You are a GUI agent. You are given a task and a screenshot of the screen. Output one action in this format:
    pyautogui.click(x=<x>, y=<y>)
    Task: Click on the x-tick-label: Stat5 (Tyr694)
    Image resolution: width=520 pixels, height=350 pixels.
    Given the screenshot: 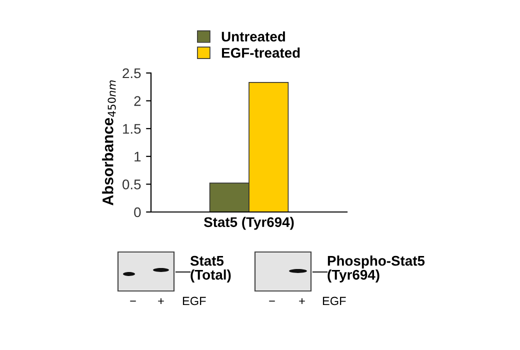 What is the action you would take?
    pyautogui.click(x=249, y=223)
    